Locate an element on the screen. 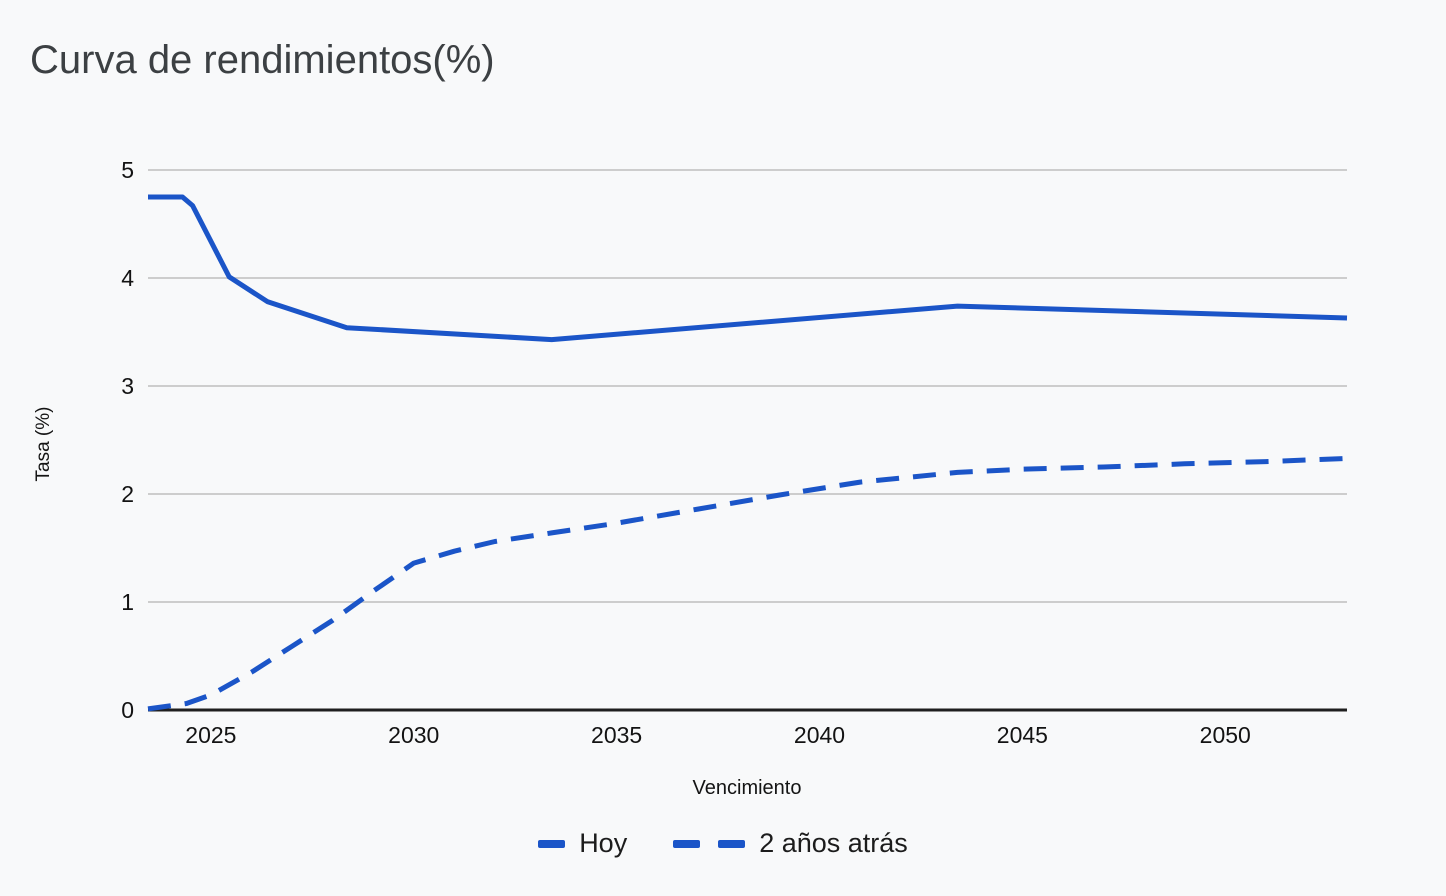 Image resolution: width=1446 pixels, height=896 pixels. legend: Hoy 2 años atrás is located at coordinates (723, 843).